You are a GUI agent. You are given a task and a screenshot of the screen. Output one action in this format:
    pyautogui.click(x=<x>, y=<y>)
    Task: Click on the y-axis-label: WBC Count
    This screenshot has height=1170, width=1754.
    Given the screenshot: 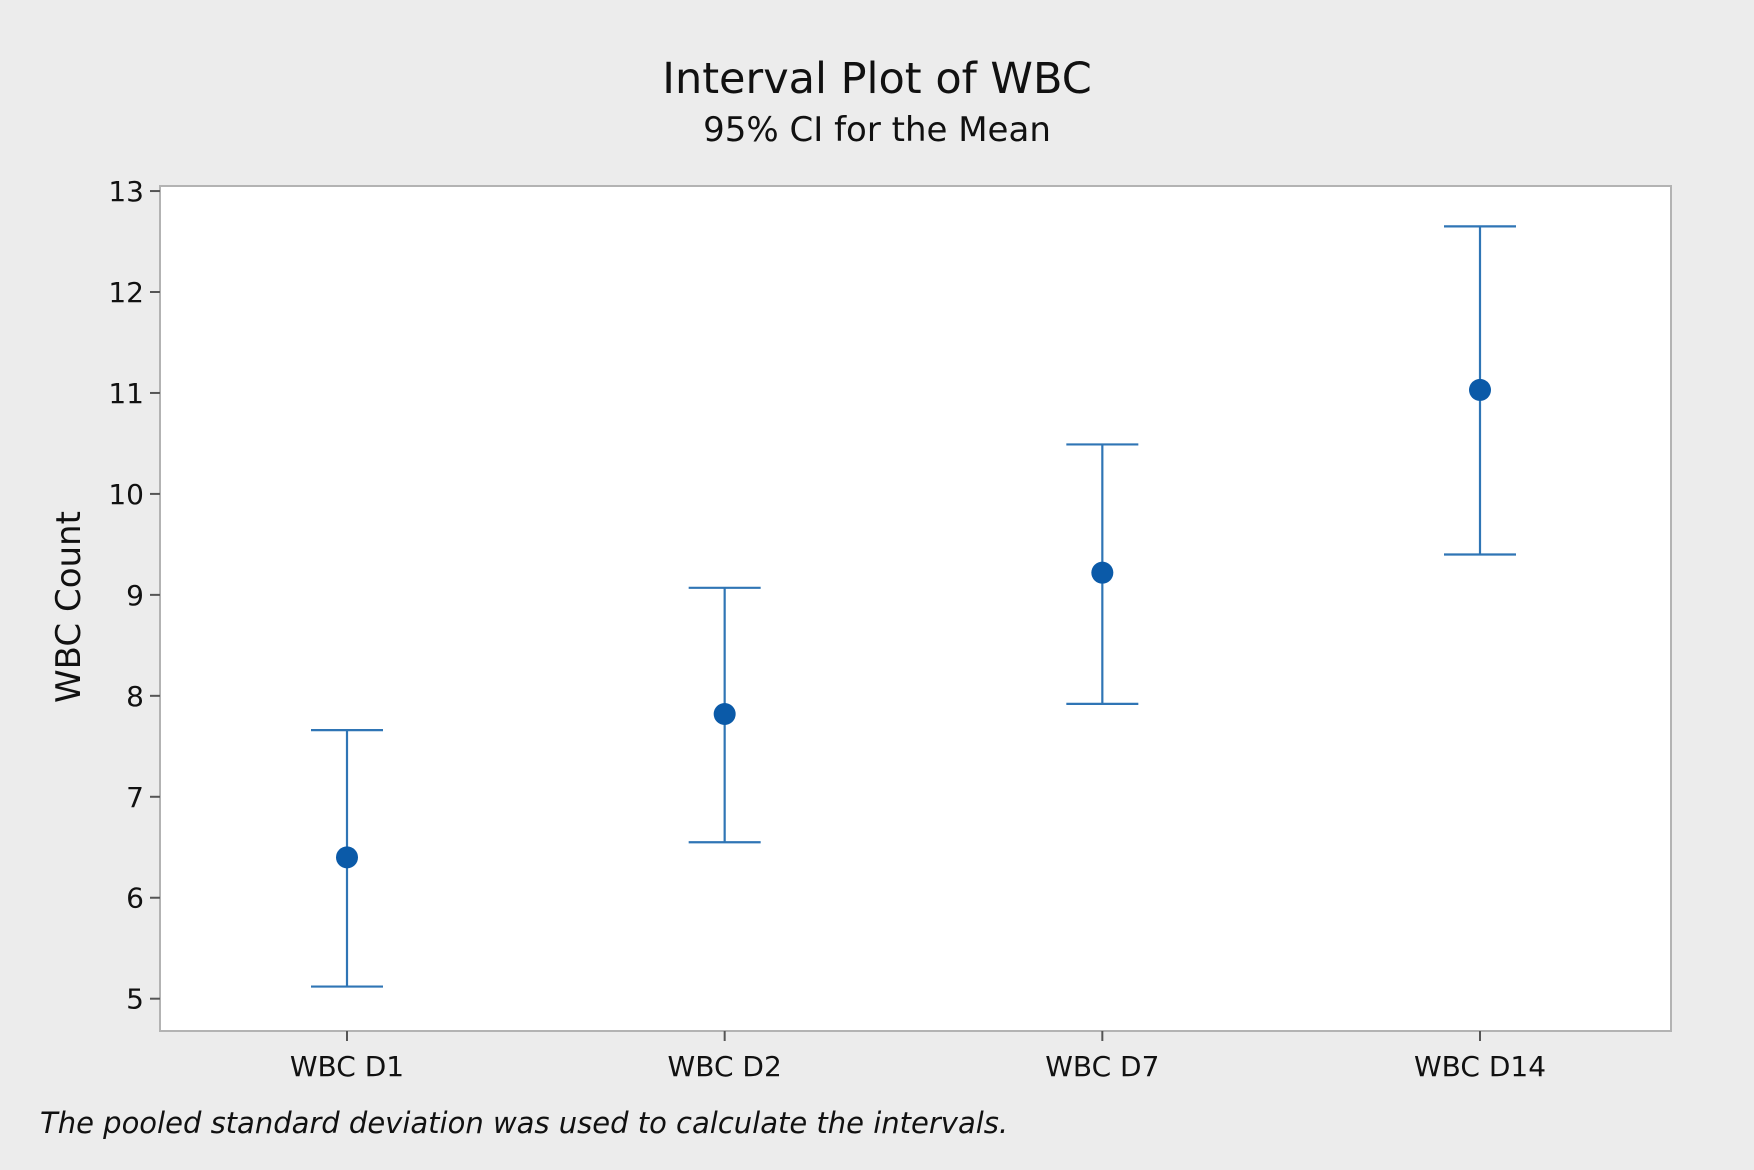 What is the action you would take?
    pyautogui.click(x=69, y=607)
    